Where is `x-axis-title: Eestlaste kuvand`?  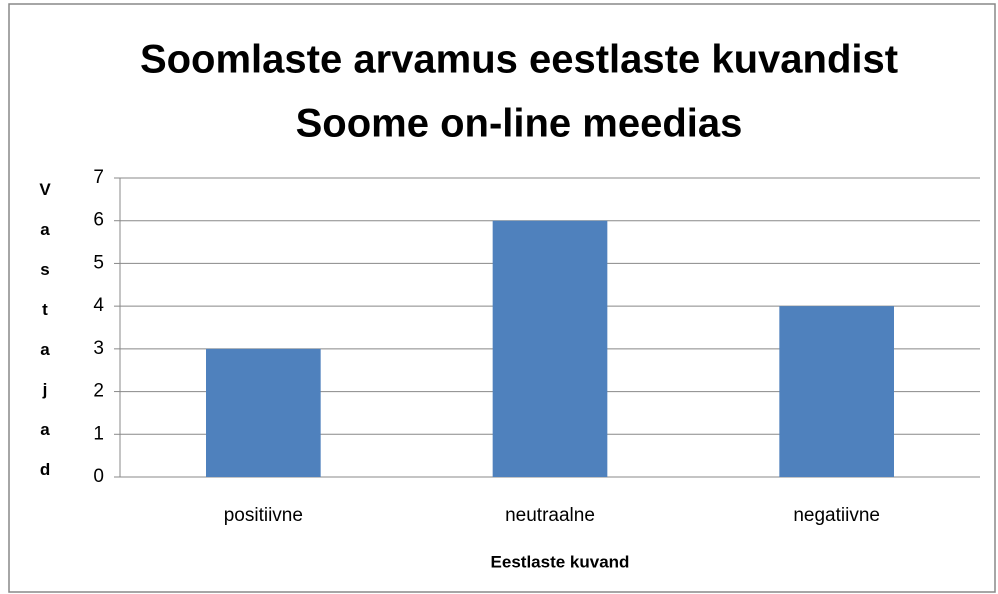 x-axis-title: Eestlaste kuvand is located at coordinates (560, 561).